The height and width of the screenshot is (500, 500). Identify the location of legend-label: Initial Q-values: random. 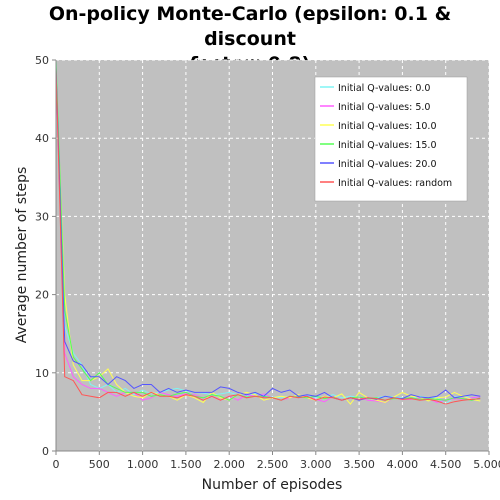
(395, 183).